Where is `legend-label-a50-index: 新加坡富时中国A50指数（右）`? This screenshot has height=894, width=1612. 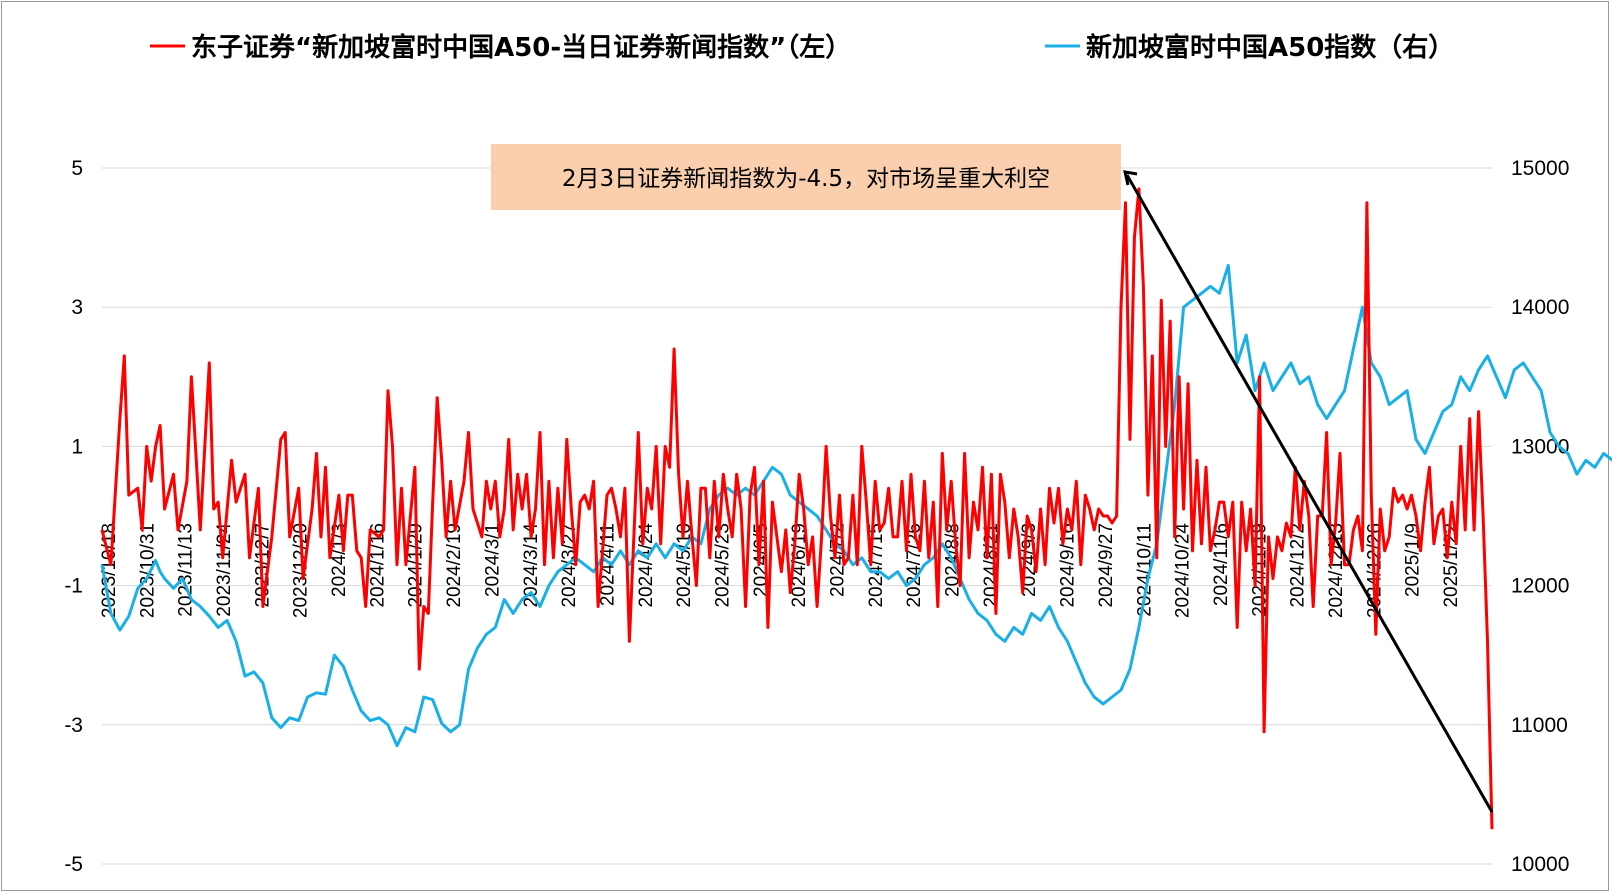 legend-label-a50-index: 新加坡富时中国A50指数（右） is located at coordinates (1270, 47).